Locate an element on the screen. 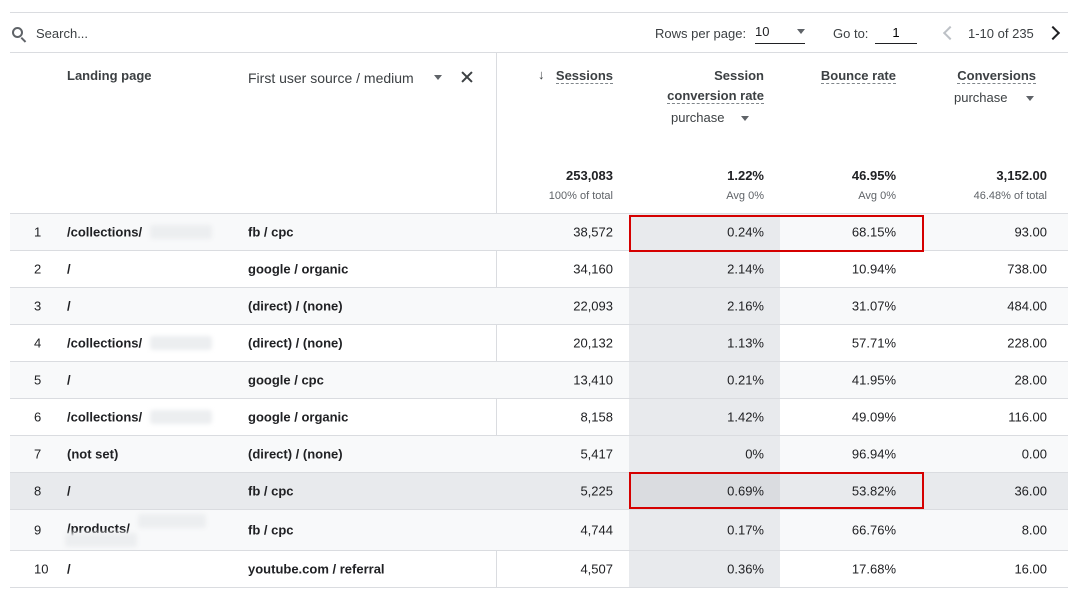  conversions-cell: 738.00 is located at coordinates (1027, 269).